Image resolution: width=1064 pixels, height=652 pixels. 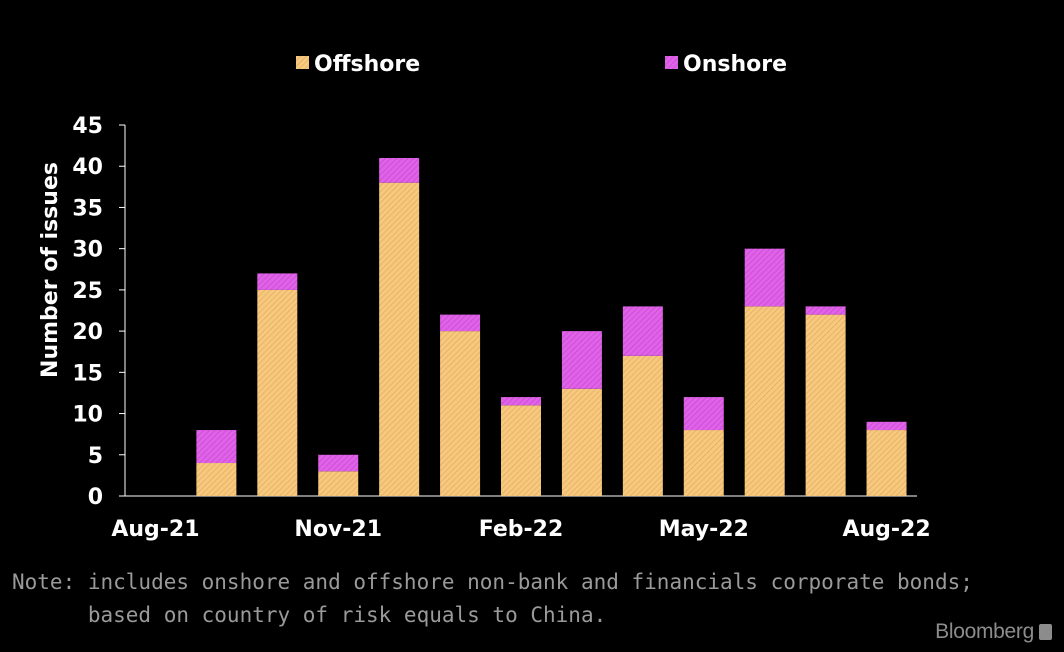 What do you see at coordinates (671, 62) in the screenshot?
I see `legend-swatch-onshore` at bounding box center [671, 62].